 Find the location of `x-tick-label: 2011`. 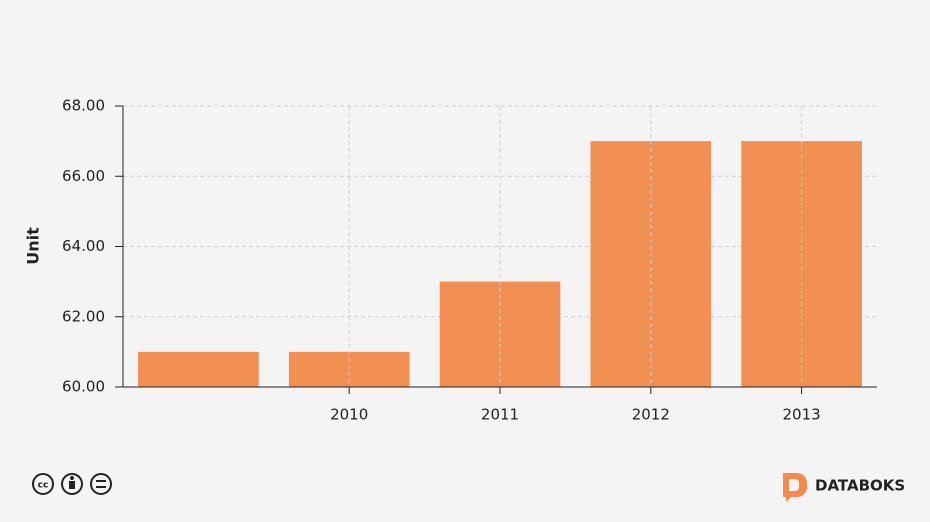

x-tick-label: 2011 is located at coordinates (500, 415).